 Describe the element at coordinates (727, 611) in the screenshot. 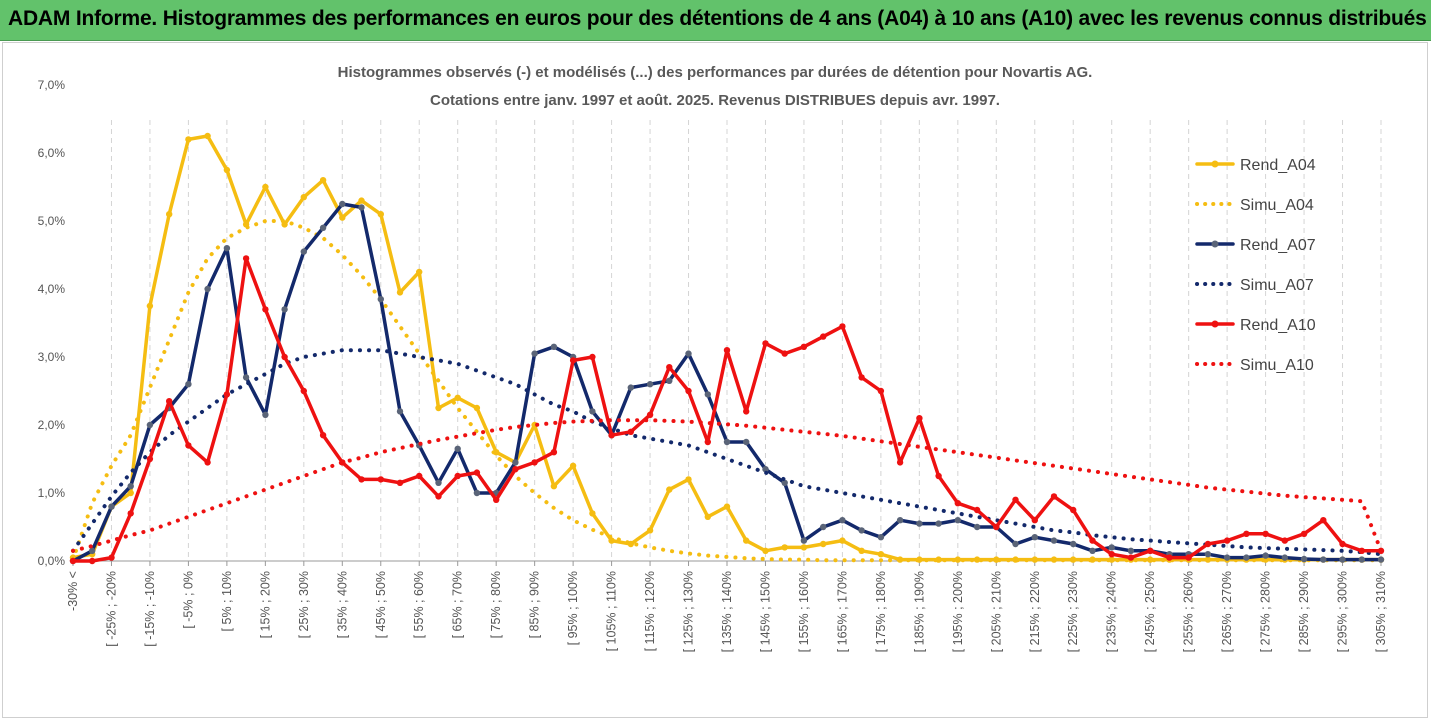

I see `x-tick-label: [ 135% ; 140%` at that location.